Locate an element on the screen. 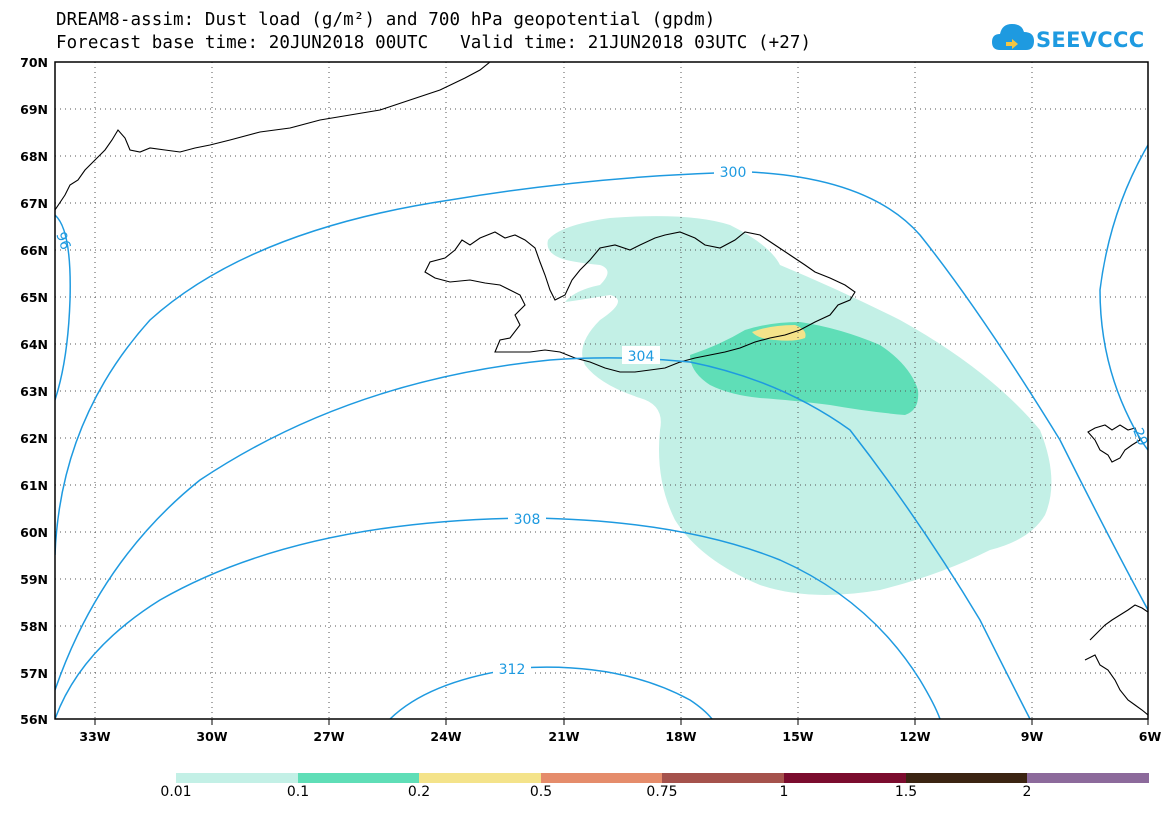 This screenshot has width=1175, height=815. lat-label-61n: 61N is located at coordinates (34, 485).